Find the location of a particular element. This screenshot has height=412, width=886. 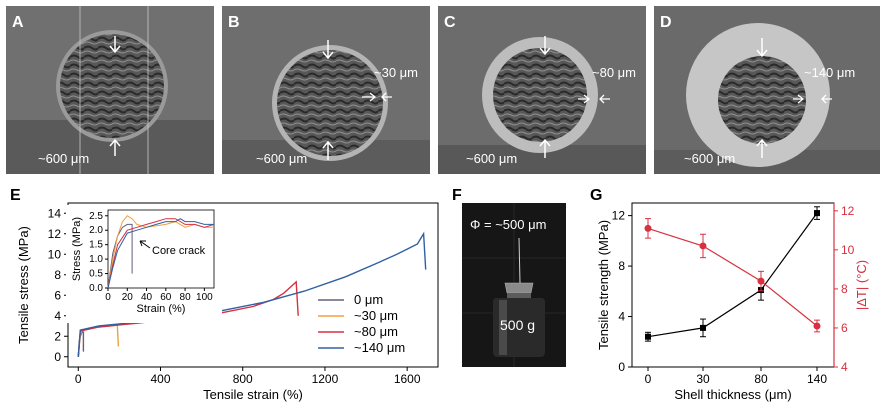

panel-c-shell: ~80 μm is located at coordinates (614, 72).